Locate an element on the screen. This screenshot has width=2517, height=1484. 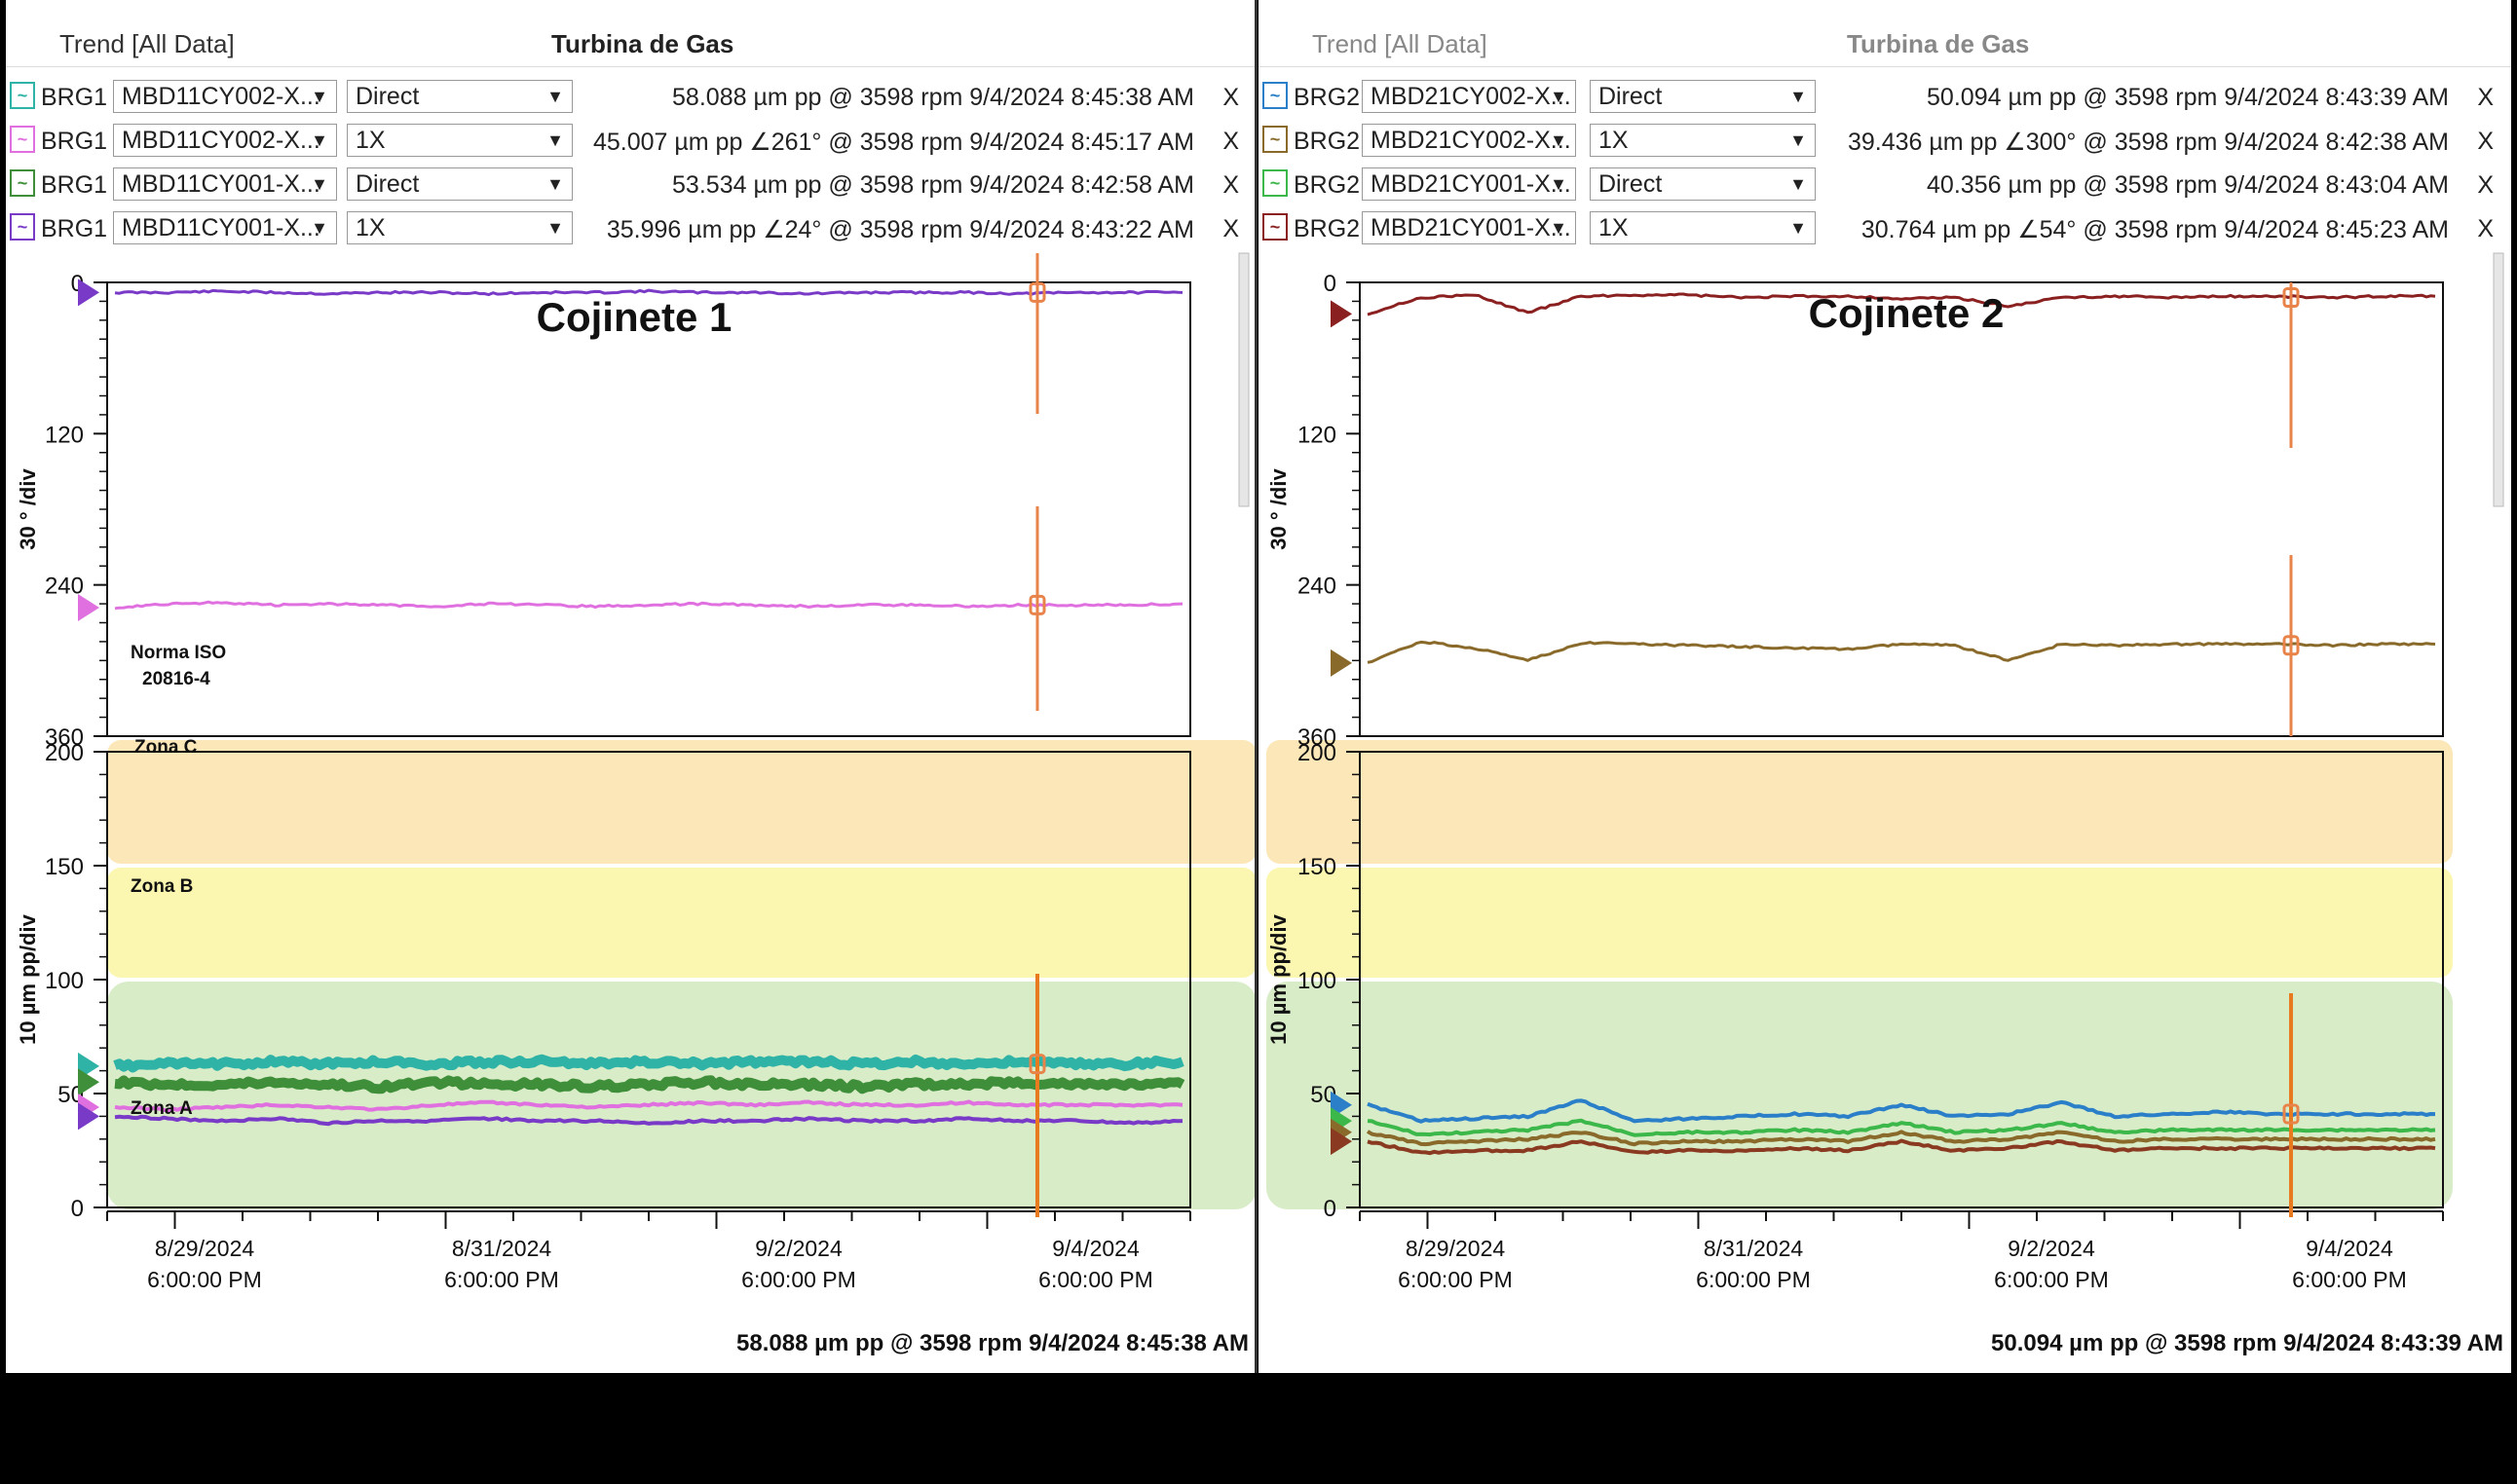
y-tick-label: 0 is located at coordinates (1330, 1209).